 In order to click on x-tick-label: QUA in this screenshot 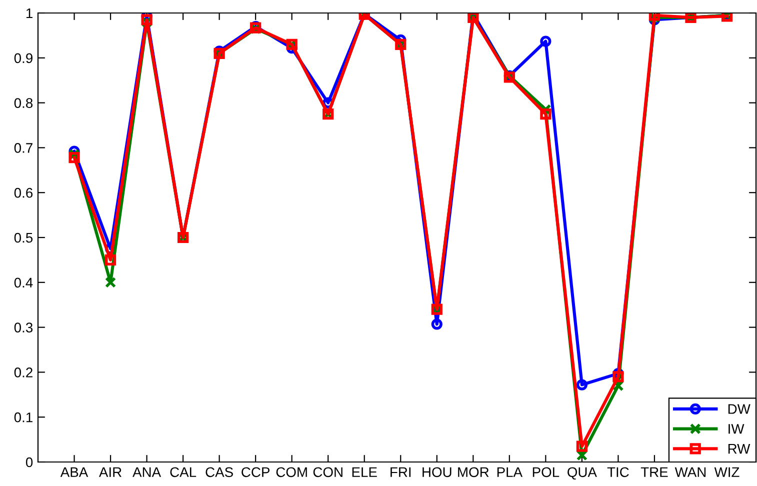, I will do `click(582, 473)`.